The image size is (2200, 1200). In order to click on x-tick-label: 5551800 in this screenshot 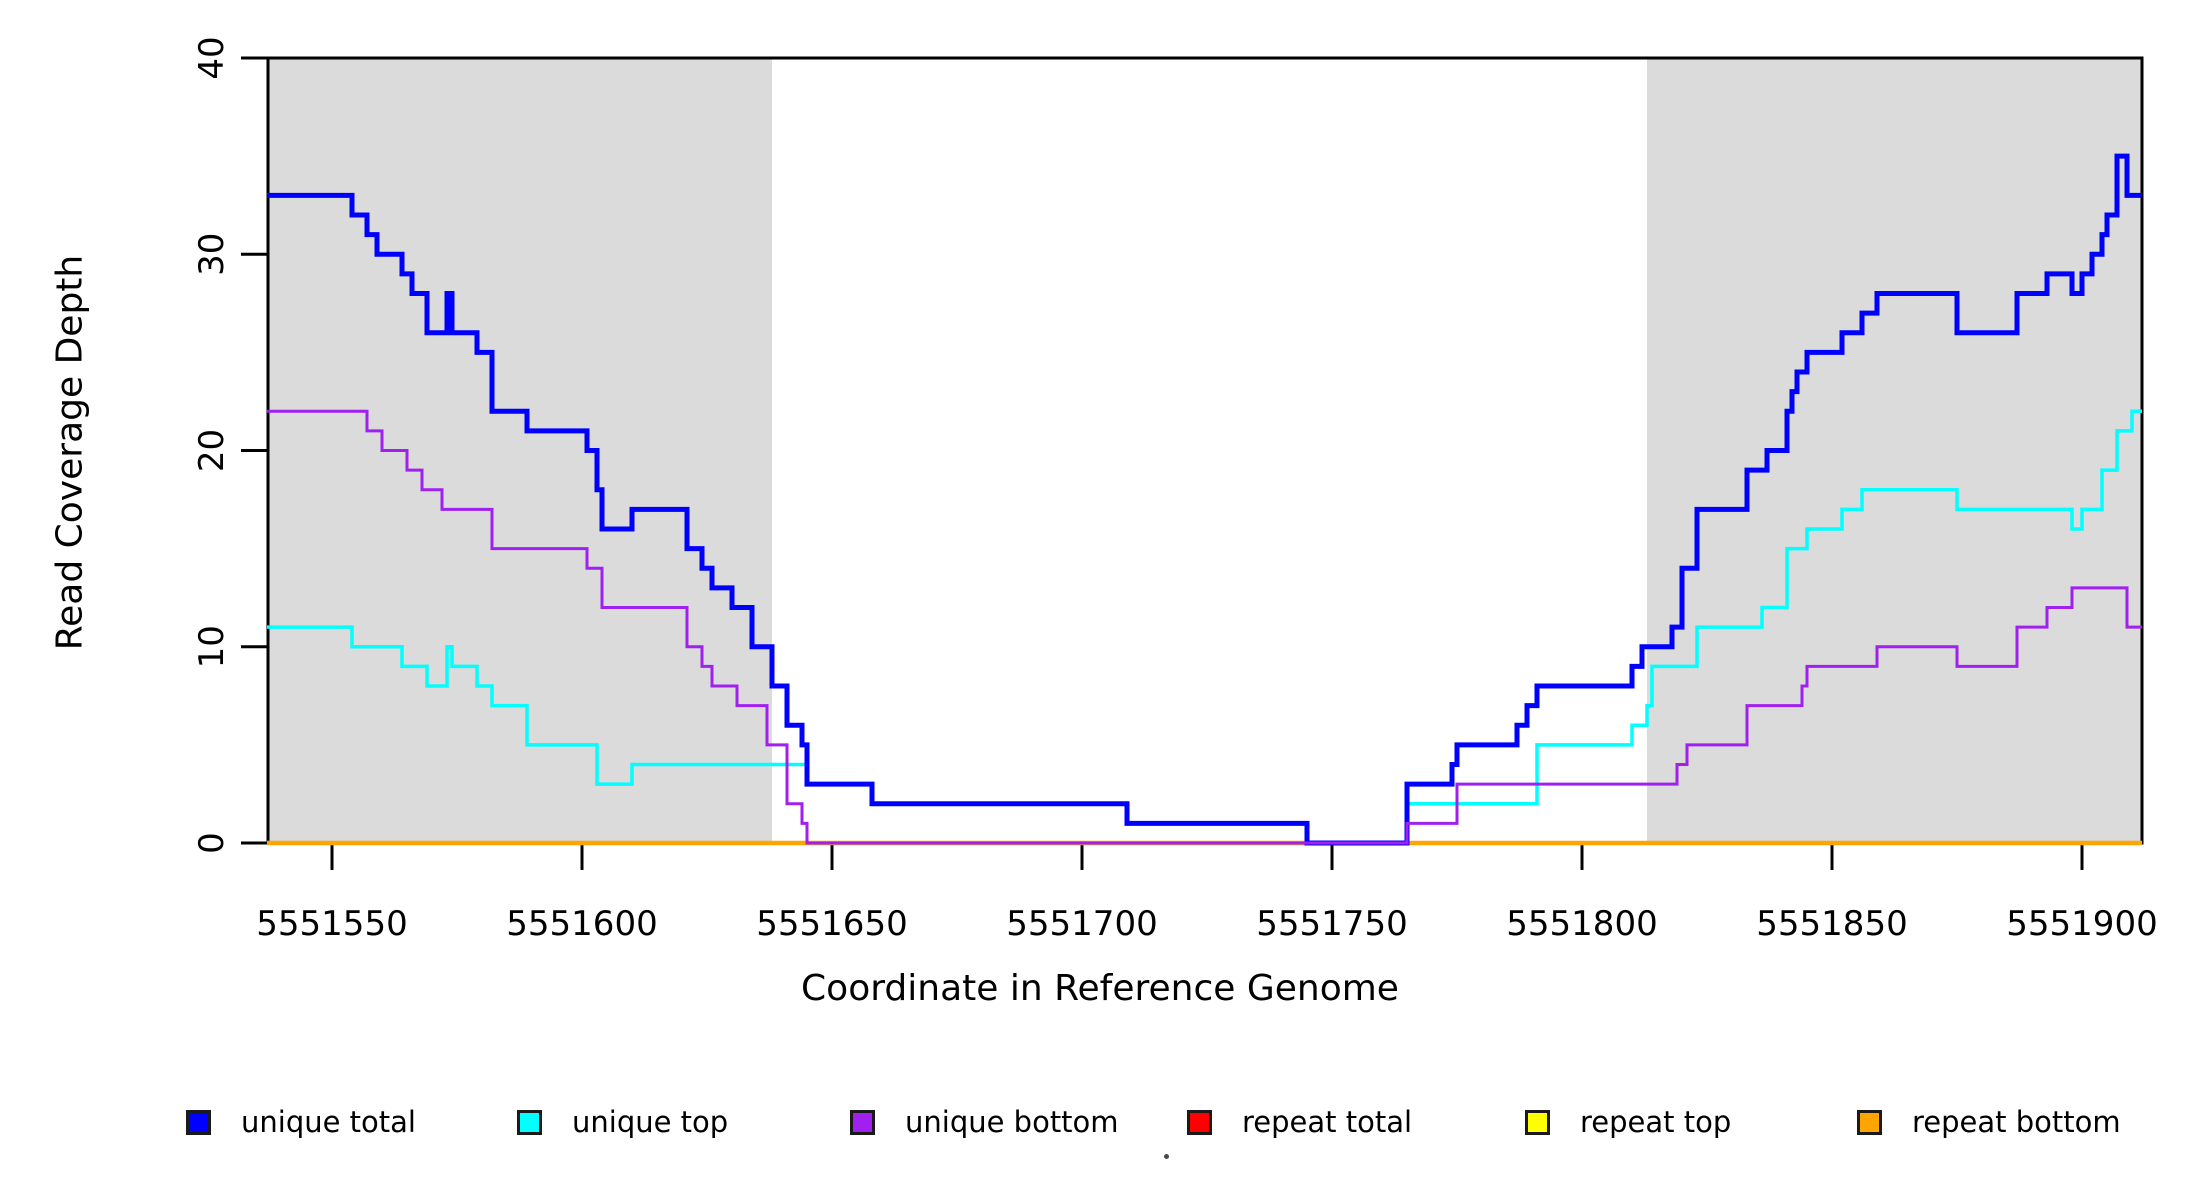, I will do `click(1581, 924)`.